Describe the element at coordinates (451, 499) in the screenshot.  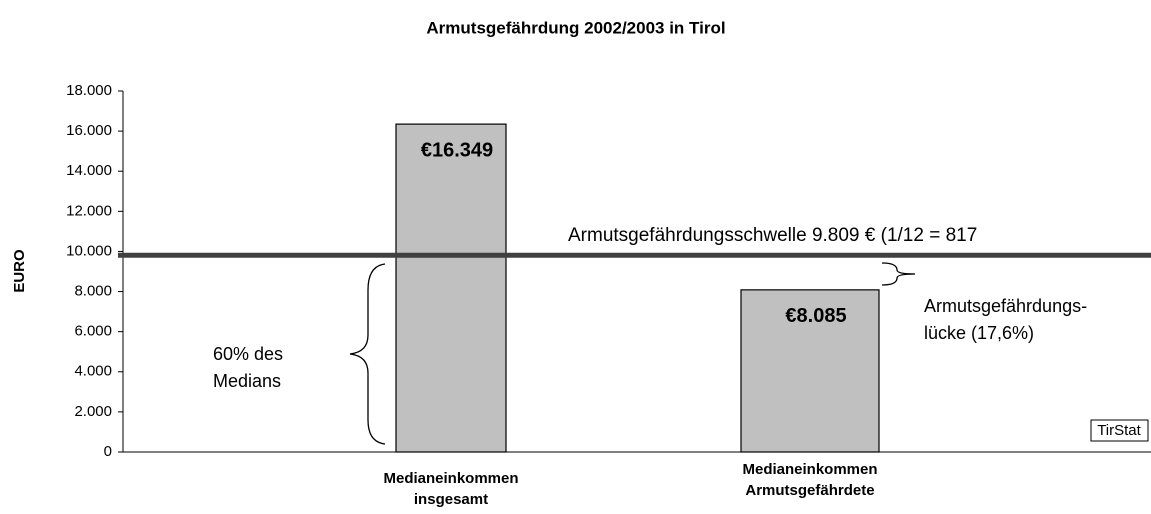
I see `x-tick-label: insgesamt` at that location.